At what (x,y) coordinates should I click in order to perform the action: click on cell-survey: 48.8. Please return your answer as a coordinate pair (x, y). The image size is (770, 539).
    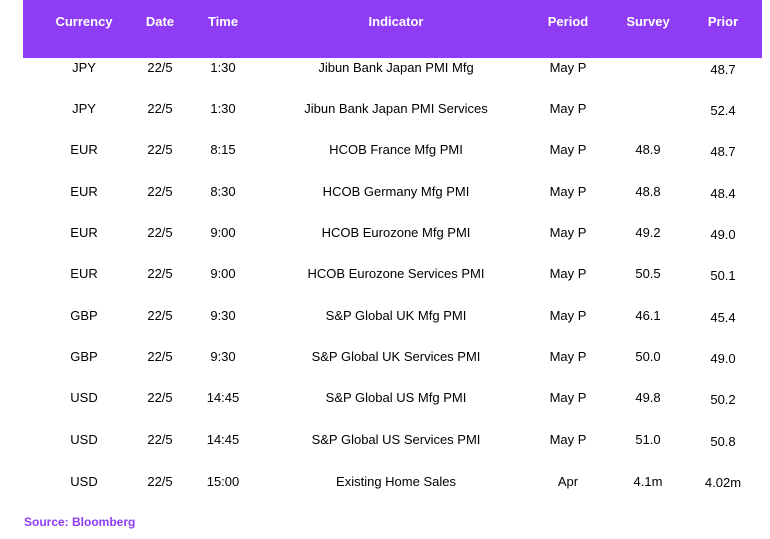
    Looking at the image, I should click on (648, 191).